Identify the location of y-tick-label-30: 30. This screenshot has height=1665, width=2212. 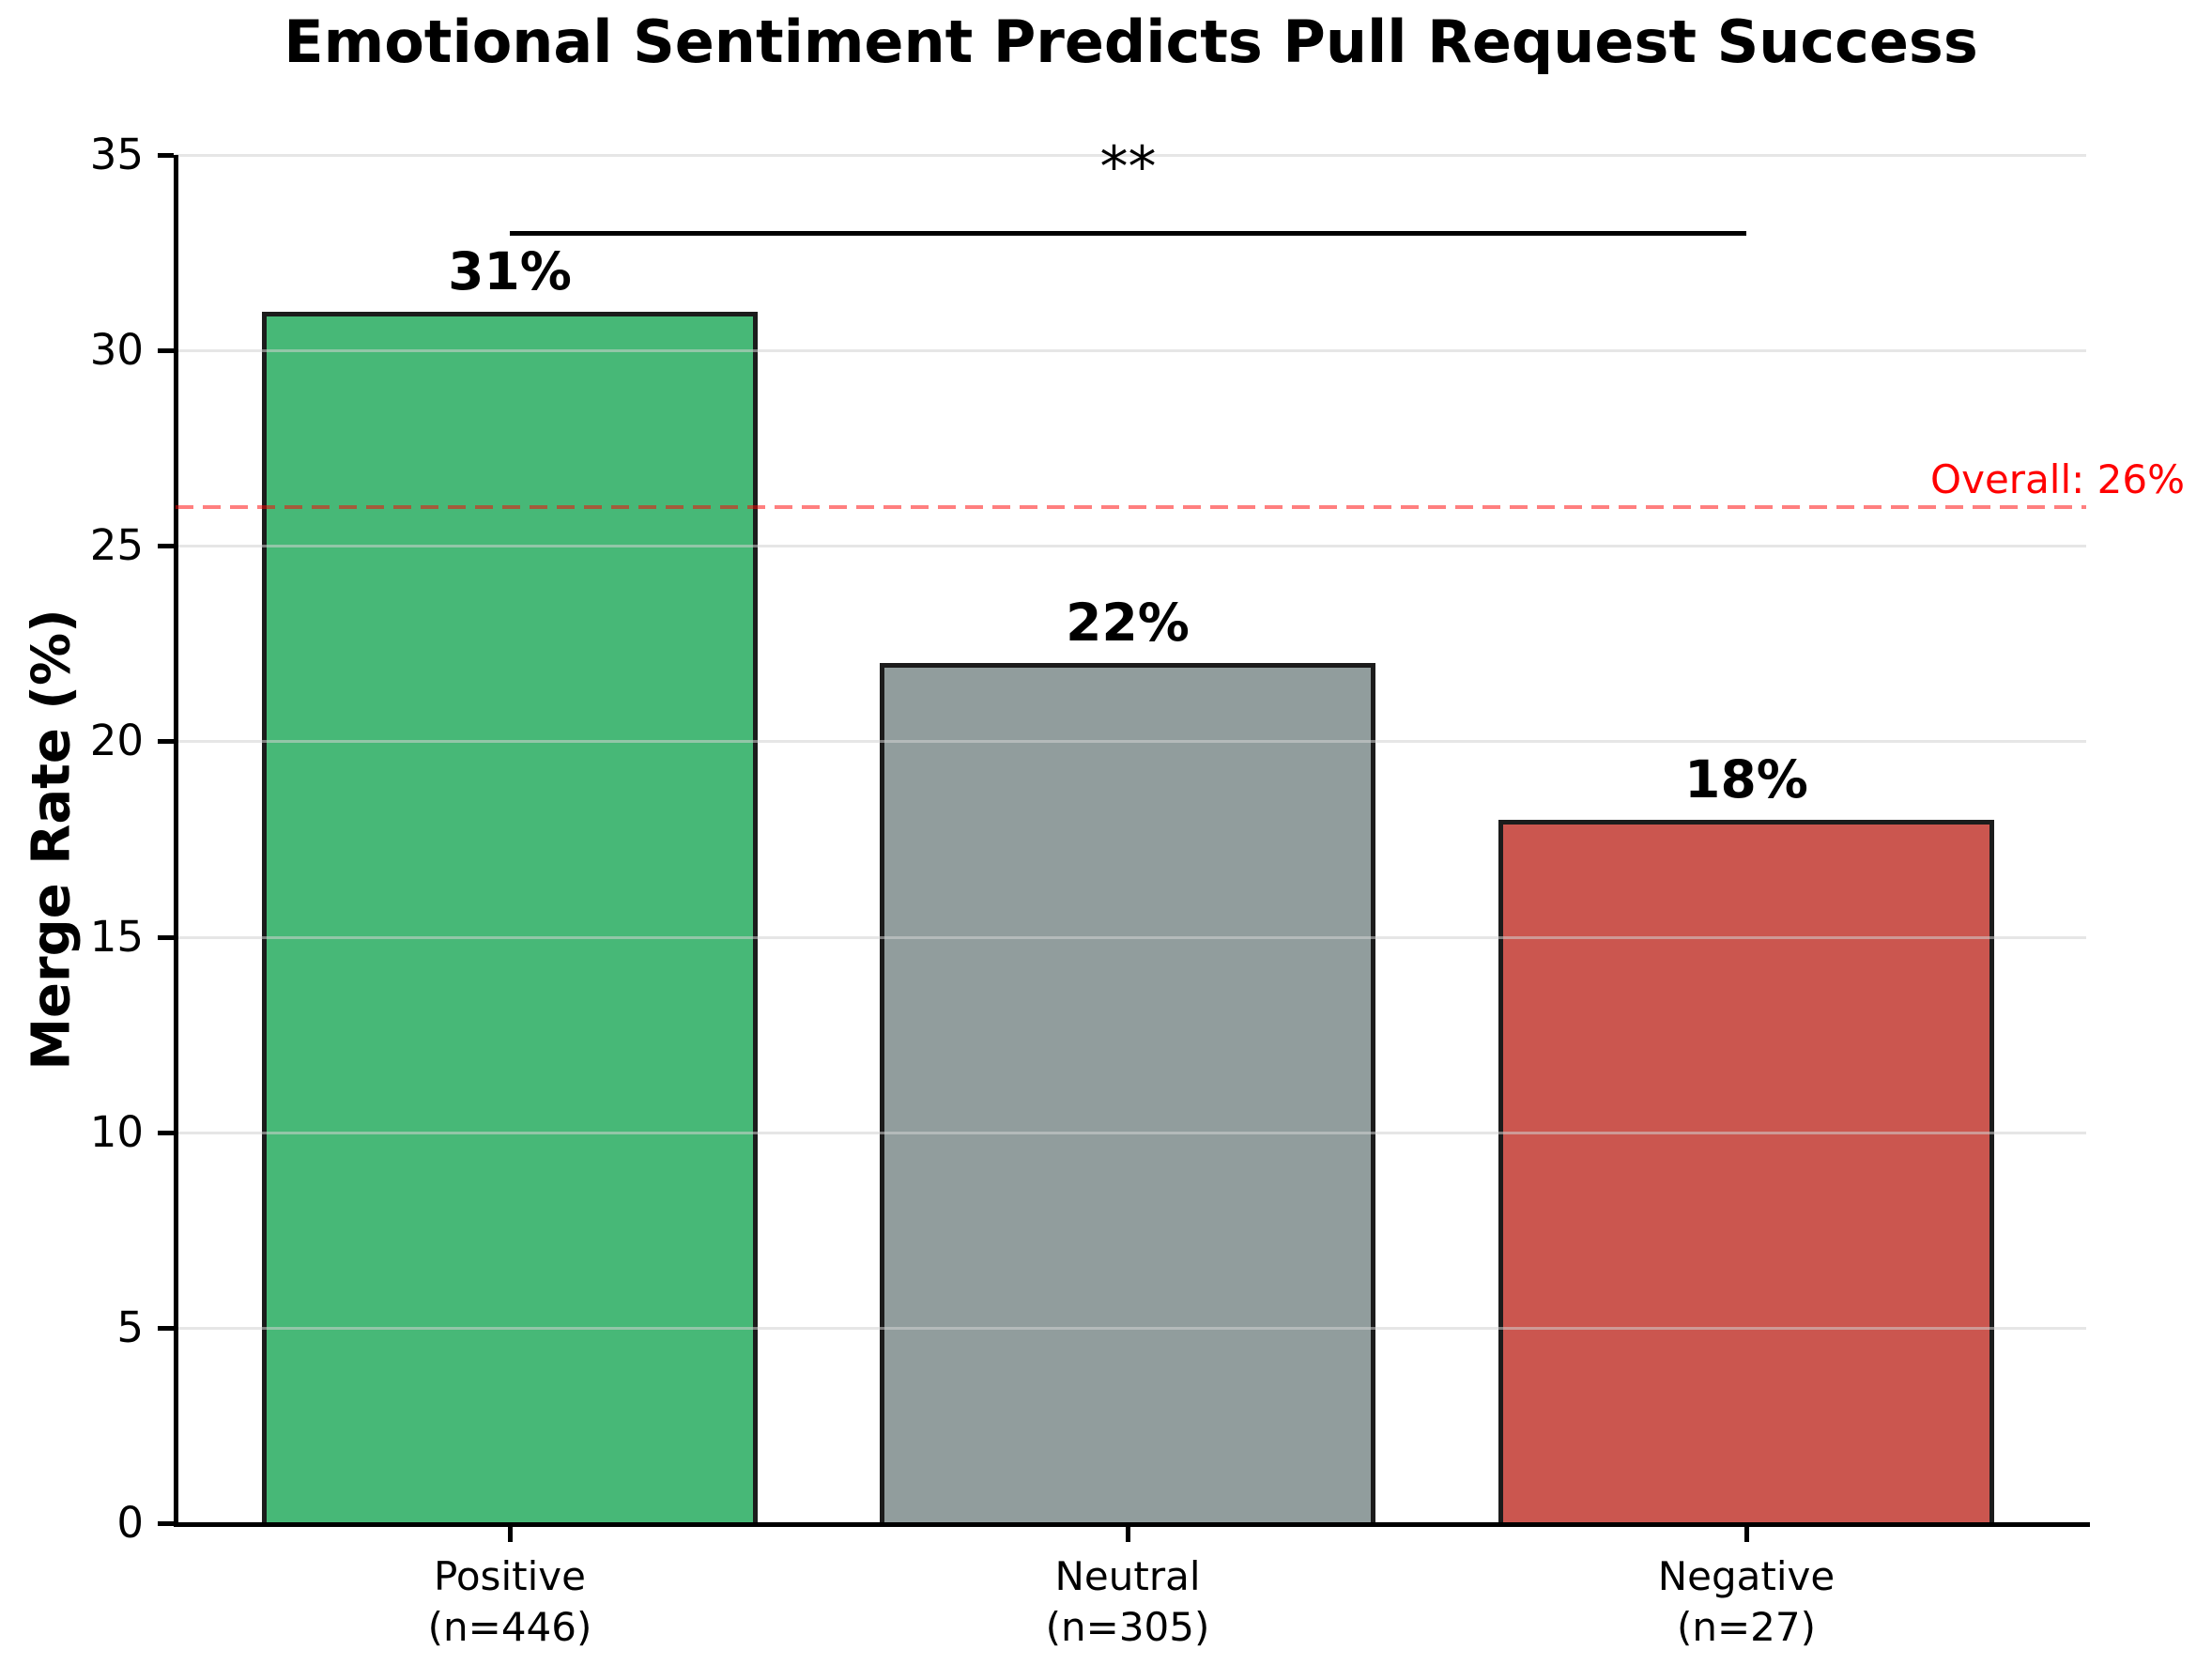
(116, 350).